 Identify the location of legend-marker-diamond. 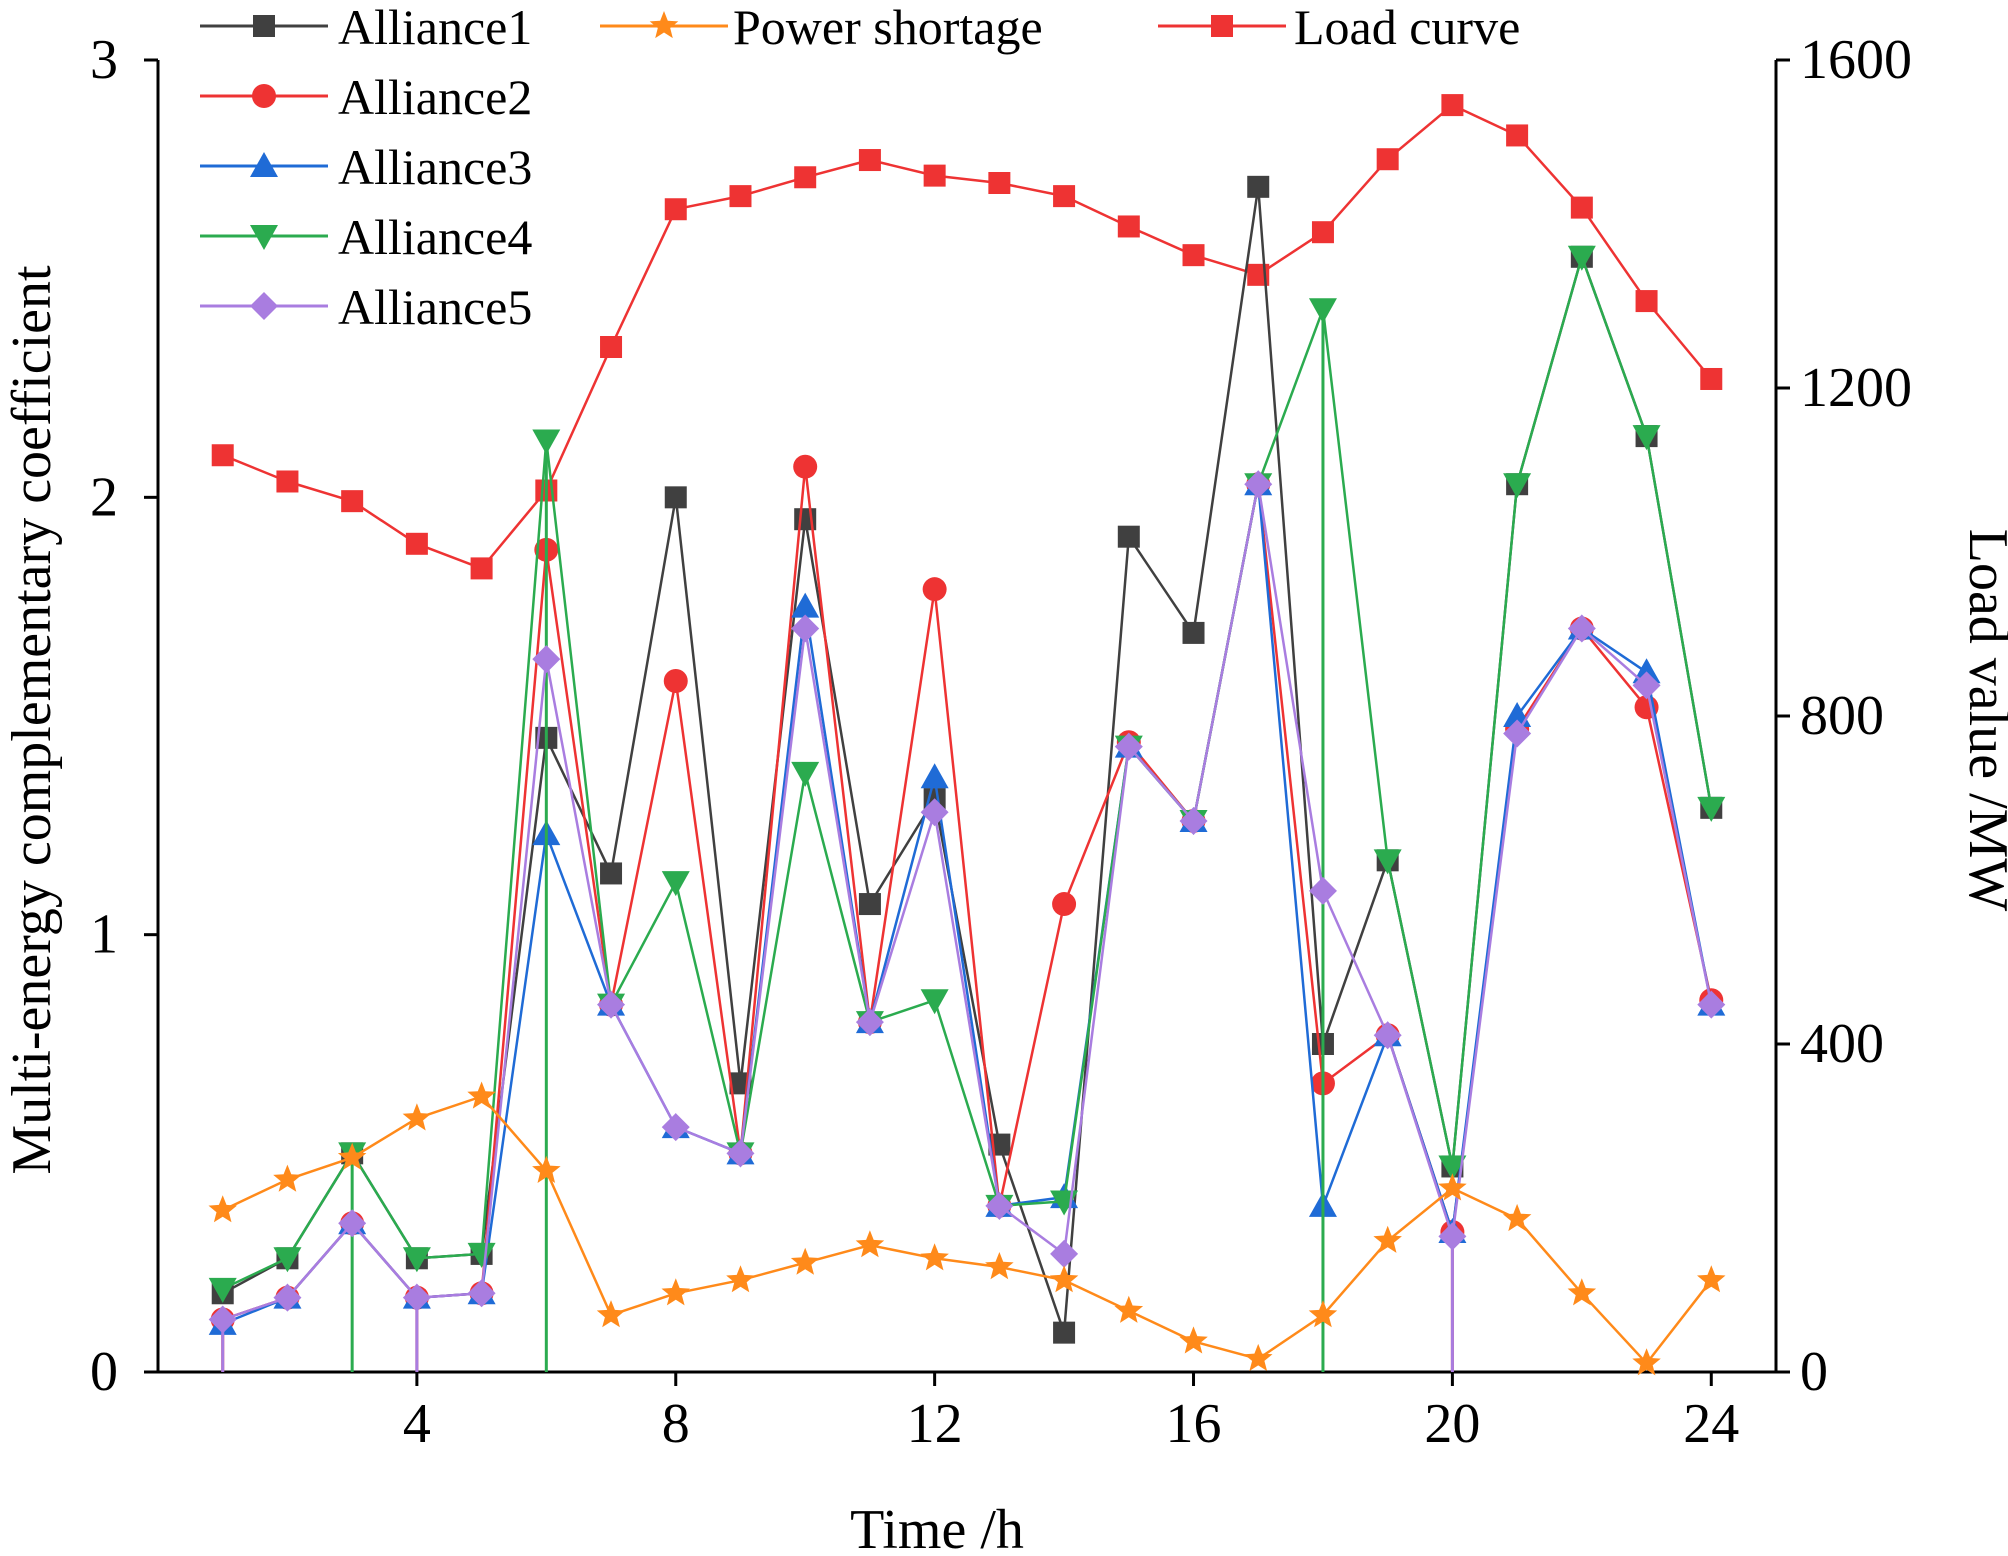
(264, 306).